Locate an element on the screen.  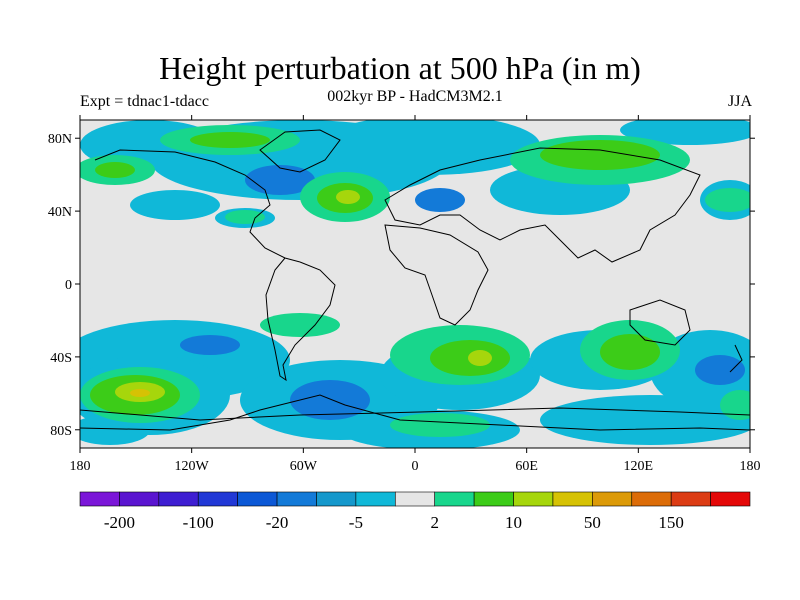
lat-tick-label: 80N is located at coordinates (60, 139).